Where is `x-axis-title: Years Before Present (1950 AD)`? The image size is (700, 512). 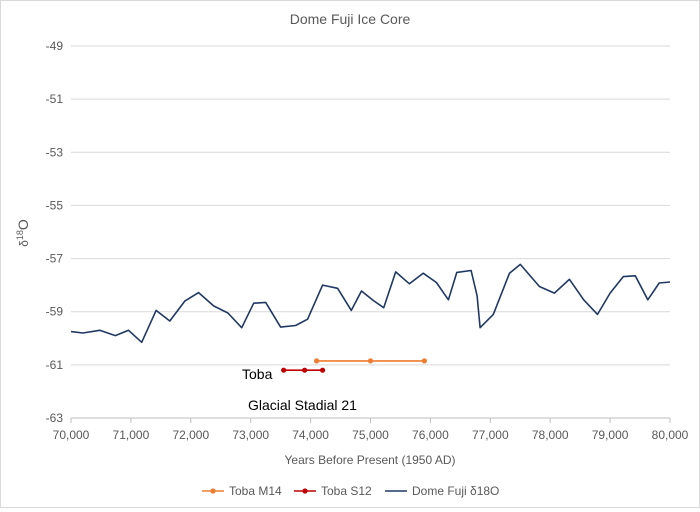 x-axis-title: Years Before Present (1950 AD) is located at coordinates (370, 460).